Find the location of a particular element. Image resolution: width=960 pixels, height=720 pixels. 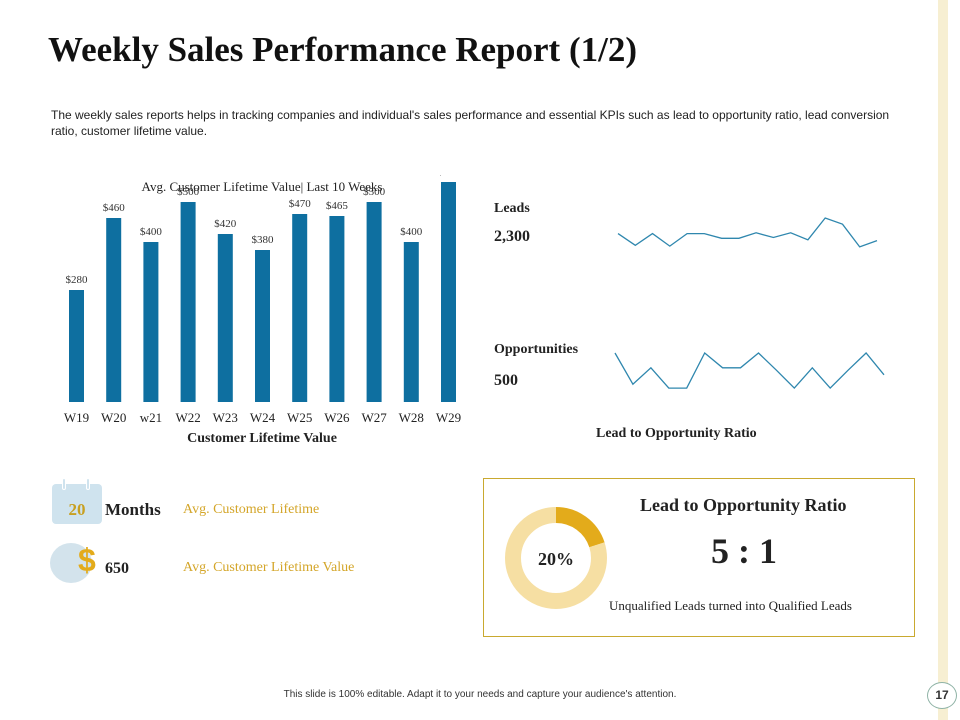

opportunities-value: 500 is located at coordinates (506, 380).